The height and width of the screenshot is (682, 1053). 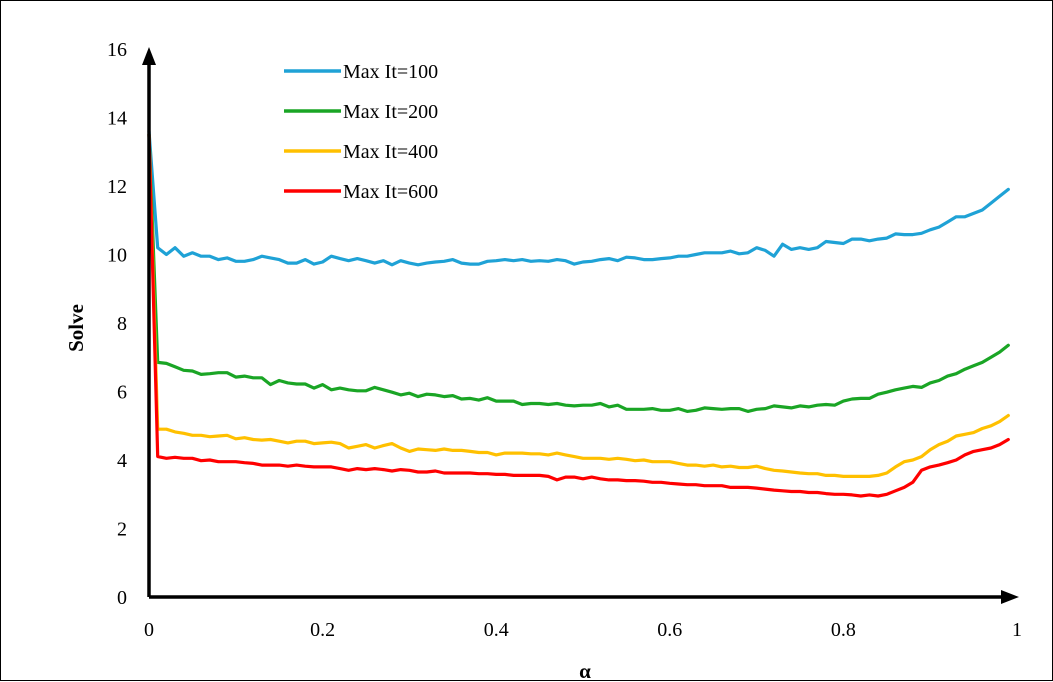 What do you see at coordinates (117, 256) in the screenshot?
I see `y-tick-label: 10` at bounding box center [117, 256].